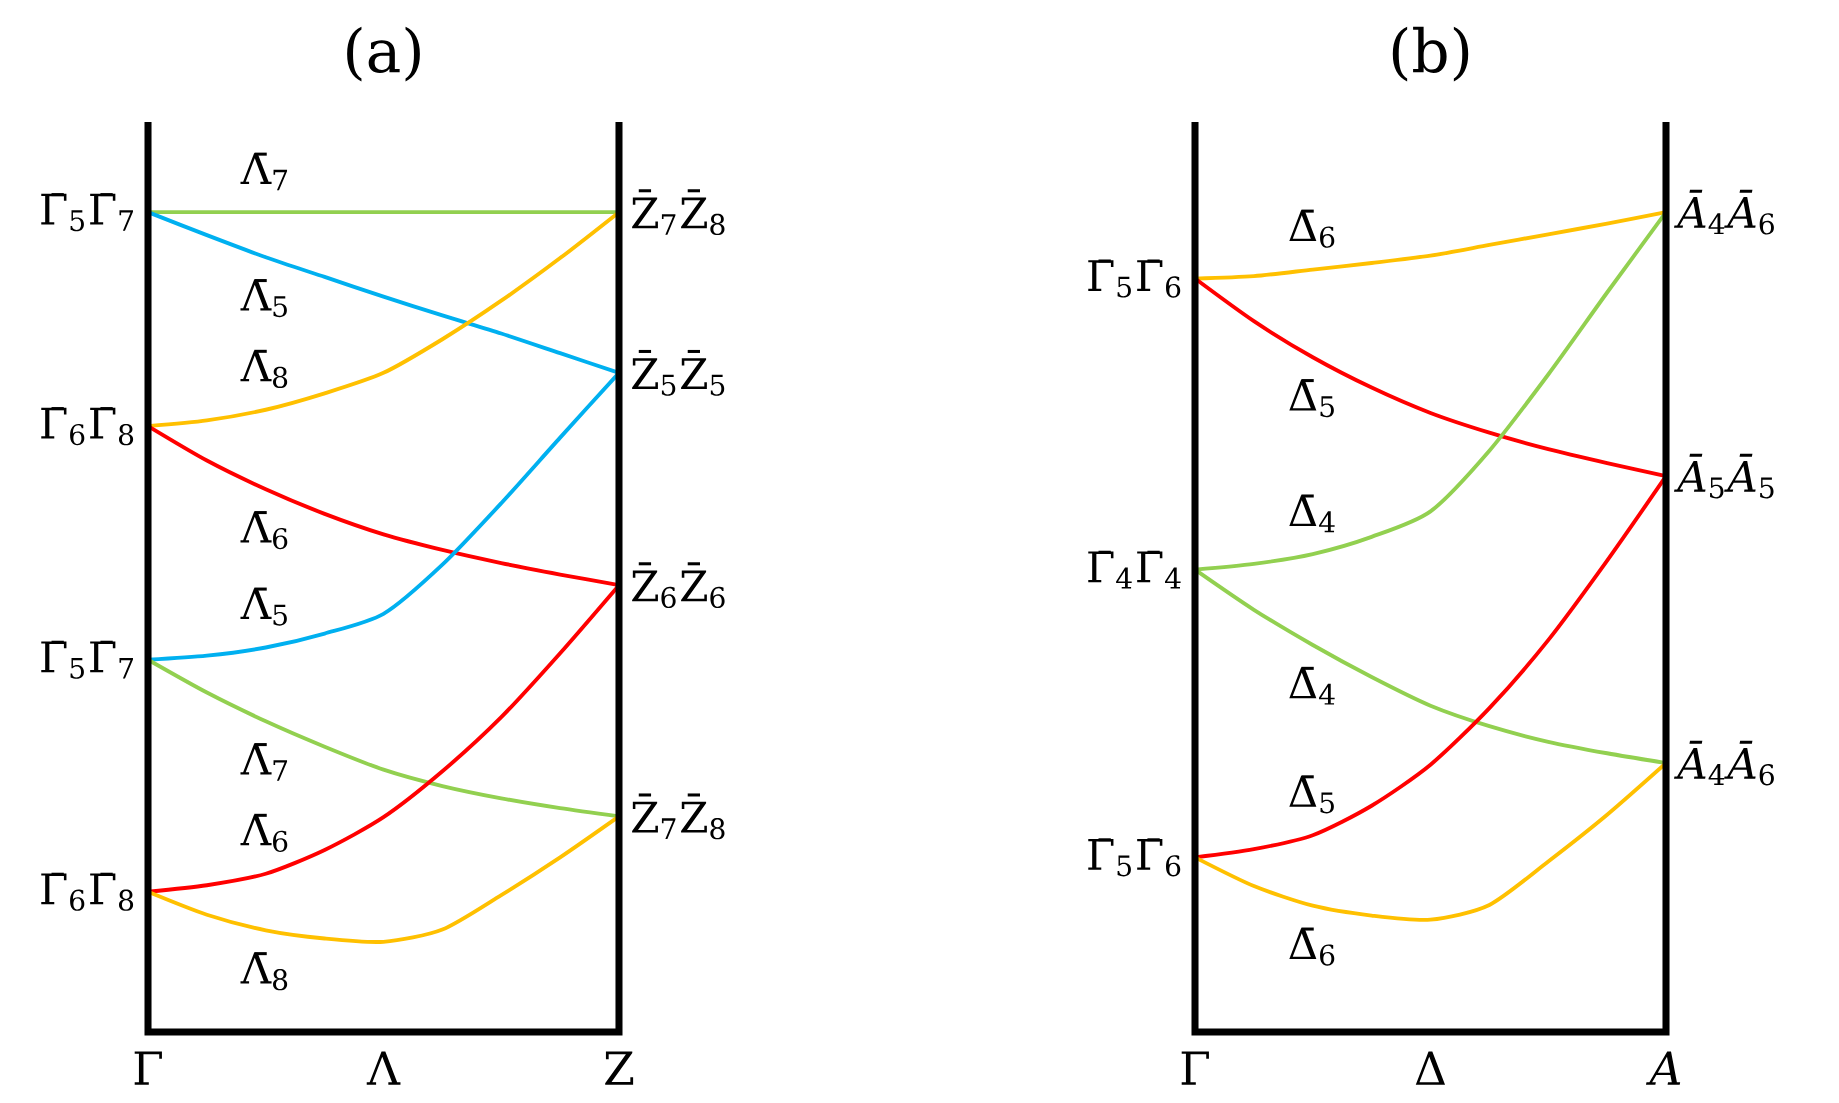 The height and width of the screenshot is (1103, 1839). I want to click on x-tick-label: Z, so click(619, 1068).